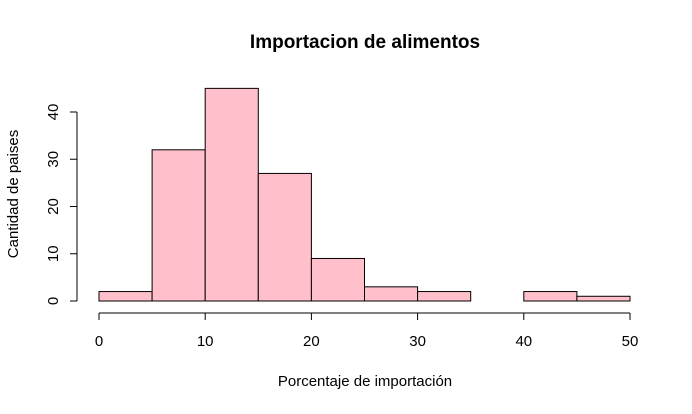 This screenshot has width=692, height=414. Describe the element at coordinates (205, 341) in the screenshot. I see `x-tick-label: 10` at that location.